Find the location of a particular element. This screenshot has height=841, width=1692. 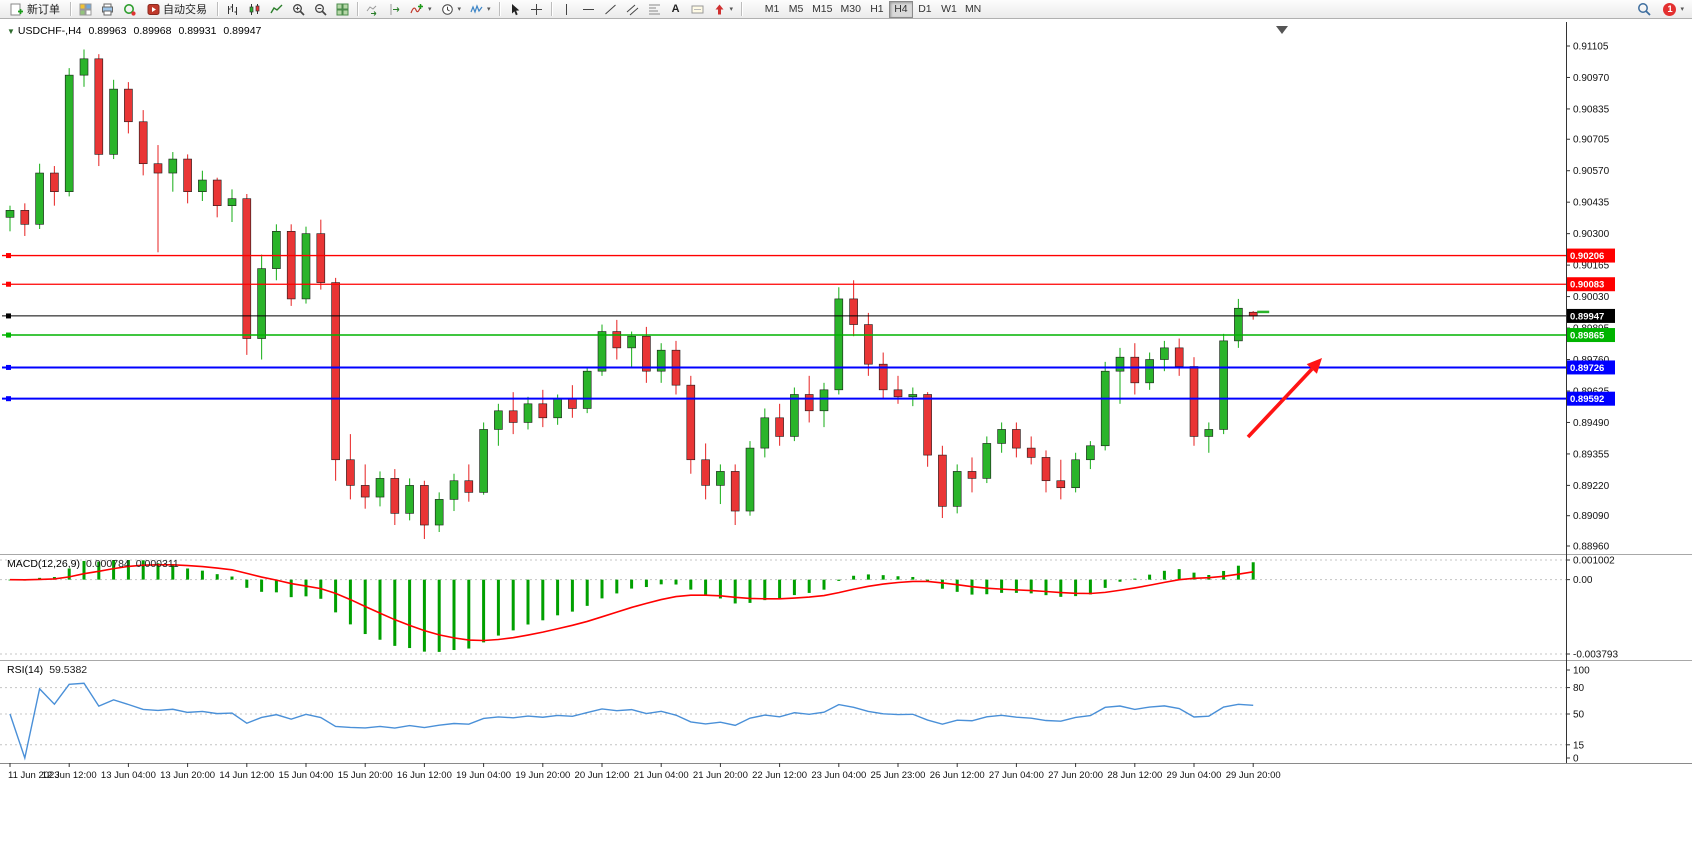

autotrading-button: 自动交易 is located at coordinates (177, 9).